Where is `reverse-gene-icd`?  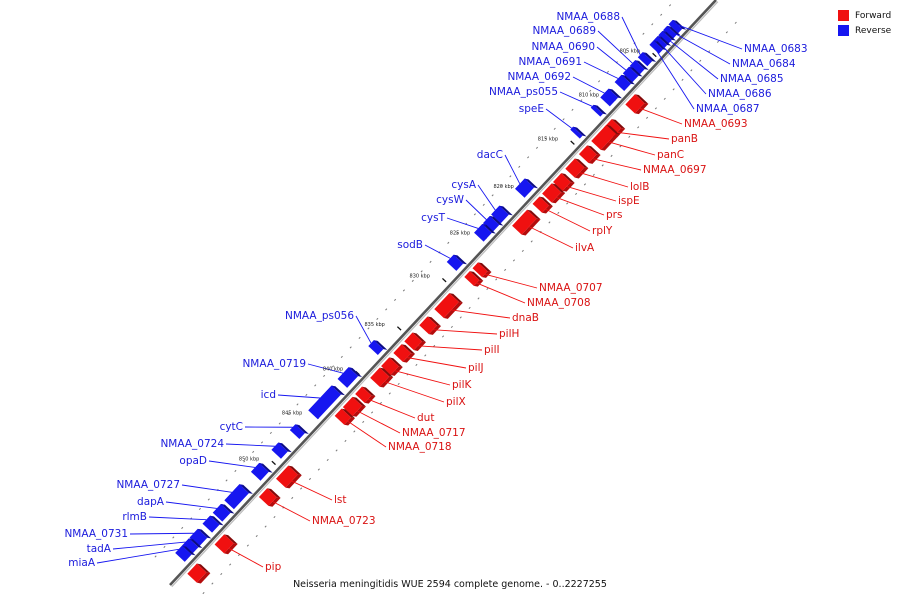 reverse-gene-icd is located at coordinates (327, 402).